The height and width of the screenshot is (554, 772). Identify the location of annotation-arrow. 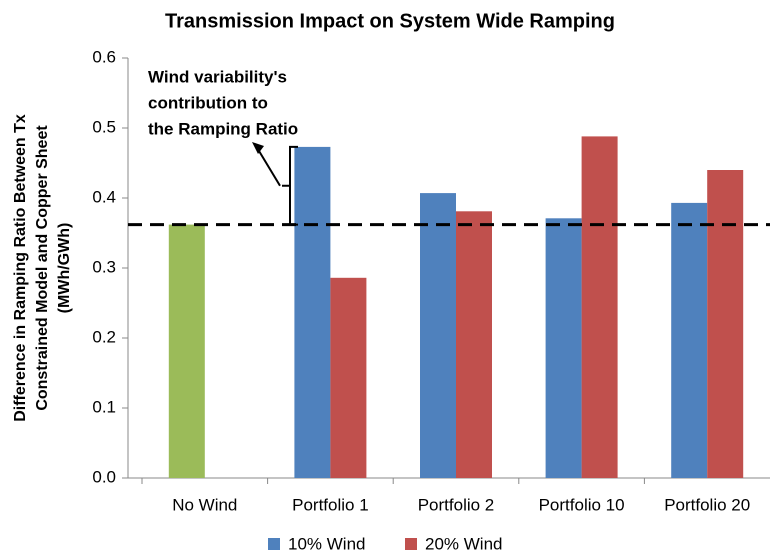
(268, 166).